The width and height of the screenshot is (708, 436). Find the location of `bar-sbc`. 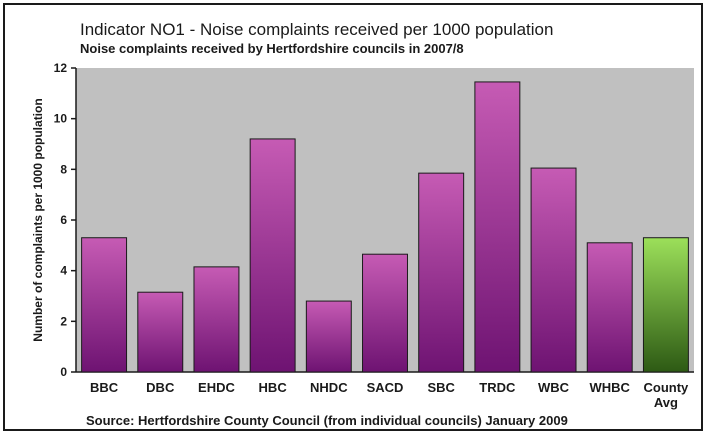

bar-sbc is located at coordinates (441, 272).